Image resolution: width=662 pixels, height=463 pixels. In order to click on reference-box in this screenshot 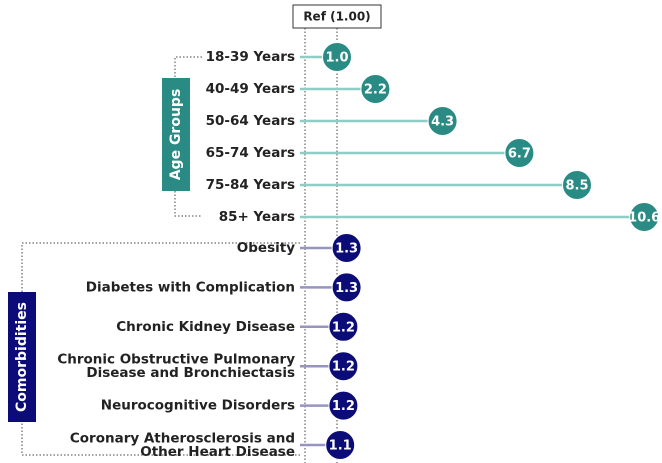, I will do `click(337, 16)`.